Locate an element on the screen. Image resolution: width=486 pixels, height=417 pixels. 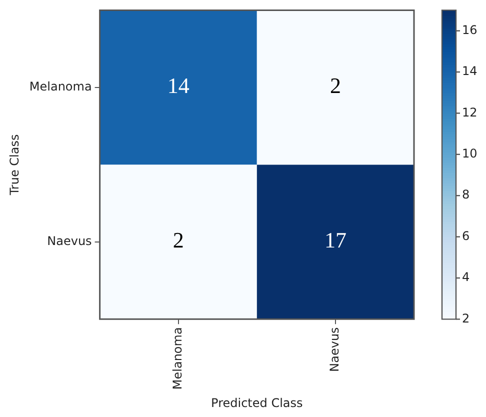
color-bar-label: 2 is located at coordinates (466, 318).